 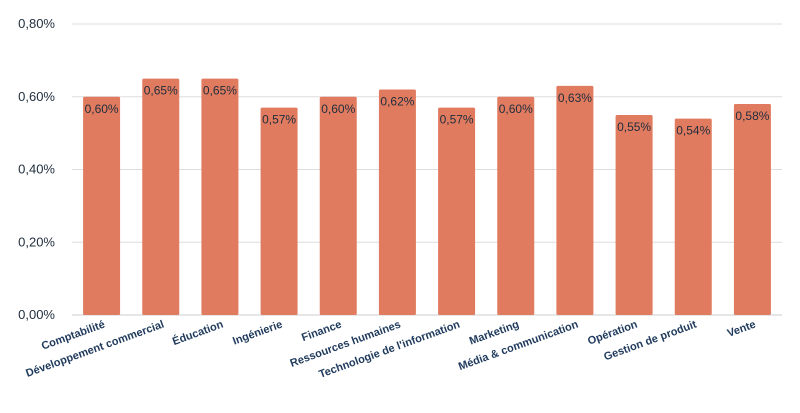 What do you see at coordinates (575, 98) in the screenshot?
I see `data-label: 0,63%` at bounding box center [575, 98].